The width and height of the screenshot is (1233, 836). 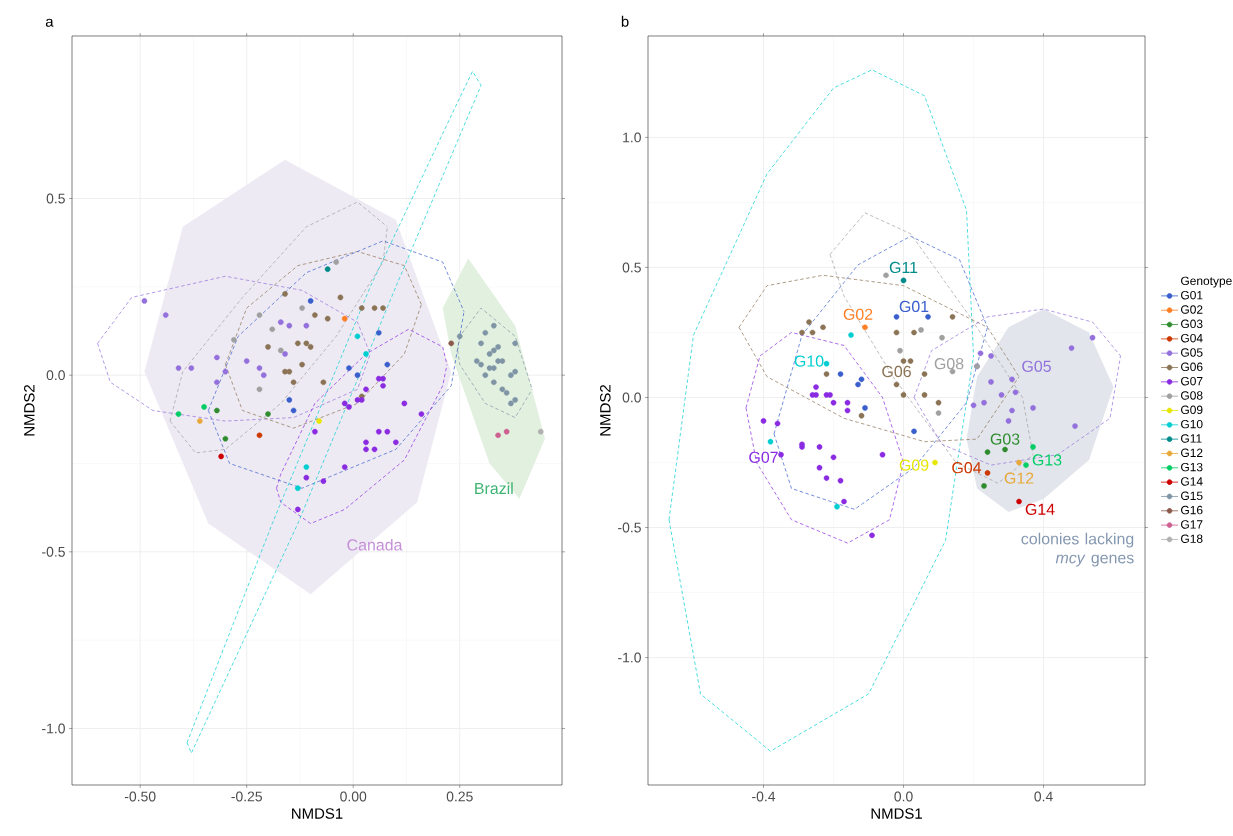 What do you see at coordinates (1192, 538) in the screenshot?
I see `legend-label: G18` at bounding box center [1192, 538].